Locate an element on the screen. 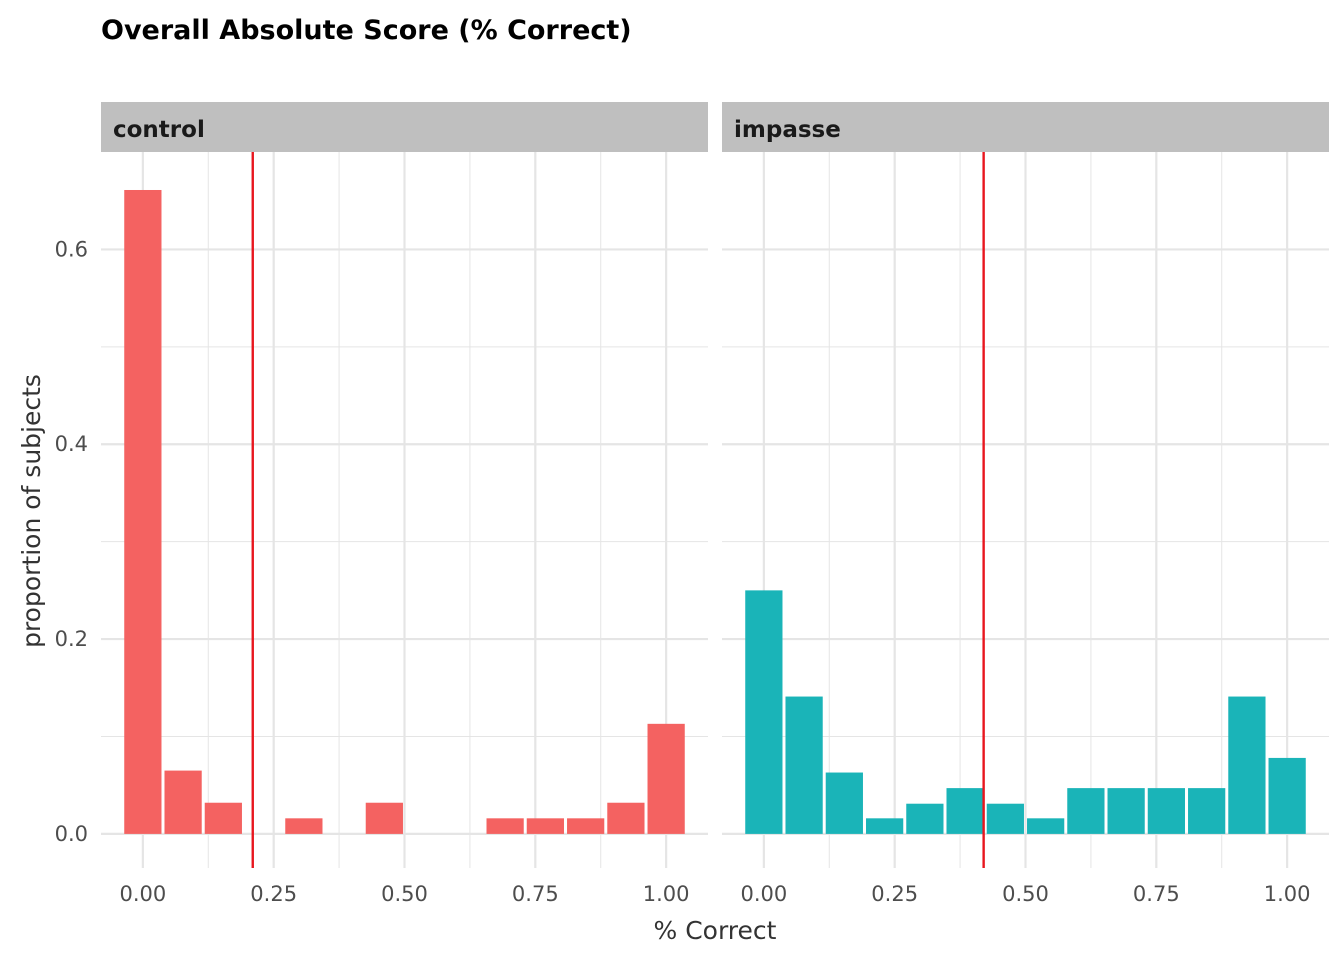 This screenshot has height=960, width=1344. strip-label-impasse: impasse is located at coordinates (787, 130).